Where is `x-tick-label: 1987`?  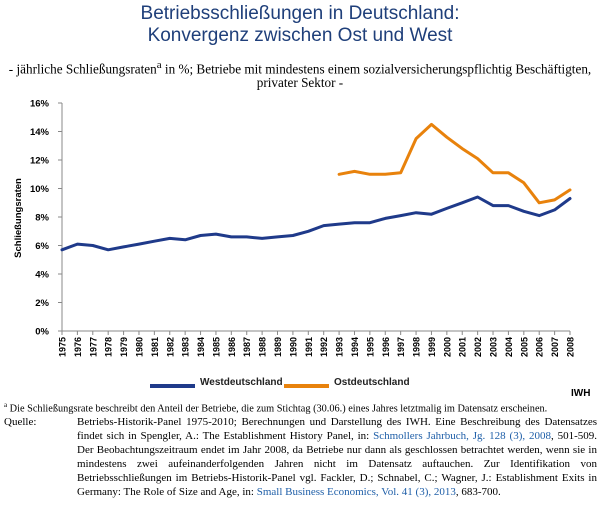
x-tick-label: 1987 is located at coordinates (247, 347).